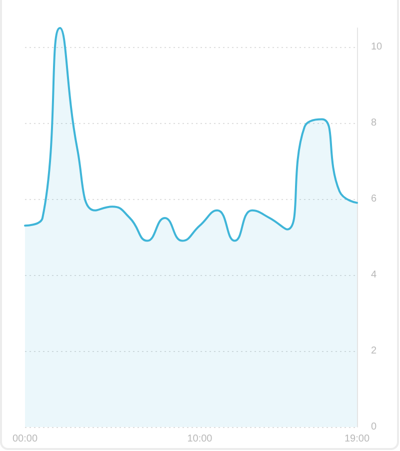 Image resolution: width=400 pixels, height=451 pixels. Describe the element at coordinates (374, 351) in the screenshot. I see `y-tick-label: 2` at that location.